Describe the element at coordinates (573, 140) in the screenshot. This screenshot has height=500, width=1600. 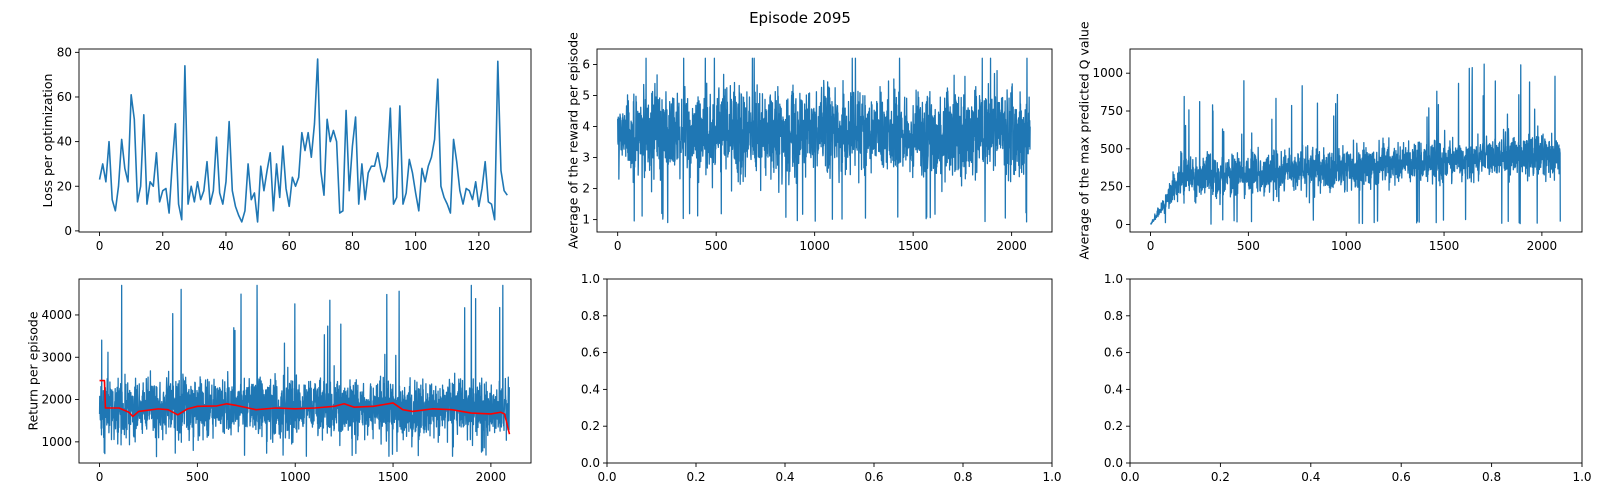
I see `y-axis-label: Average of the reward per episode` at that location.